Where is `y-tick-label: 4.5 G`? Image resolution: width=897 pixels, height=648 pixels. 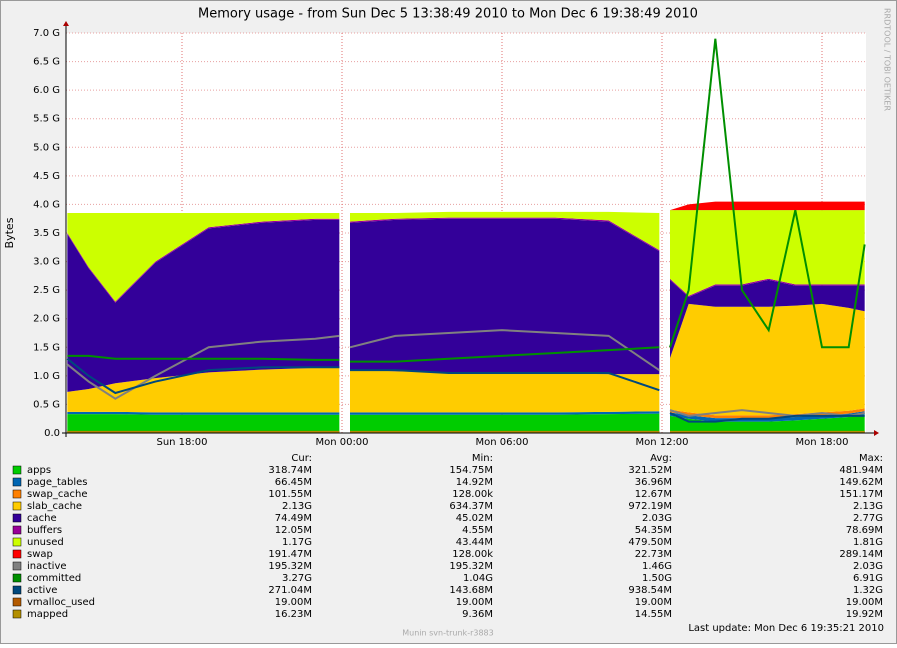
y-tick-label: 4.5 G is located at coordinates (46, 176).